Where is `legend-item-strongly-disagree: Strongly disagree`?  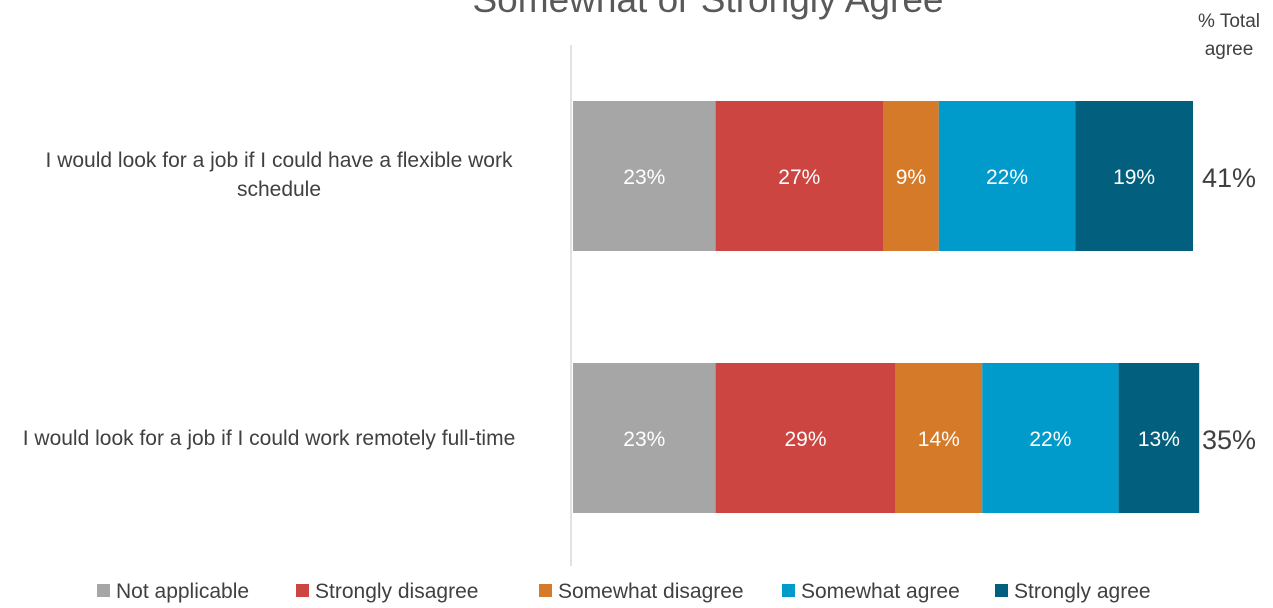
legend-item-strongly-disagree: Strongly disagree is located at coordinates (387, 592).